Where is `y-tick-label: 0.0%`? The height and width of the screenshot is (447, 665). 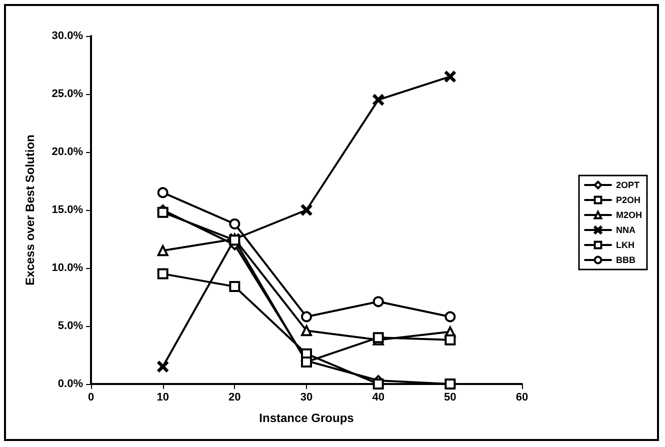 y-tick-label: 0.0% is located at coordinates (71, 384).